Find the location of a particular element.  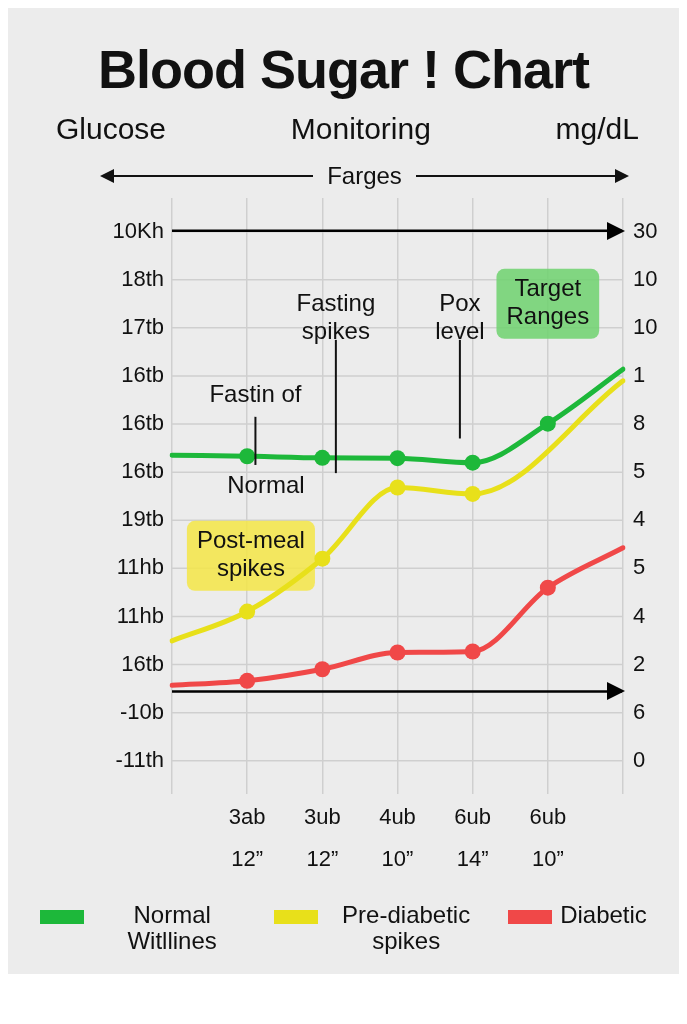

annotation: Fastin of is located at coordinates (255, 393).